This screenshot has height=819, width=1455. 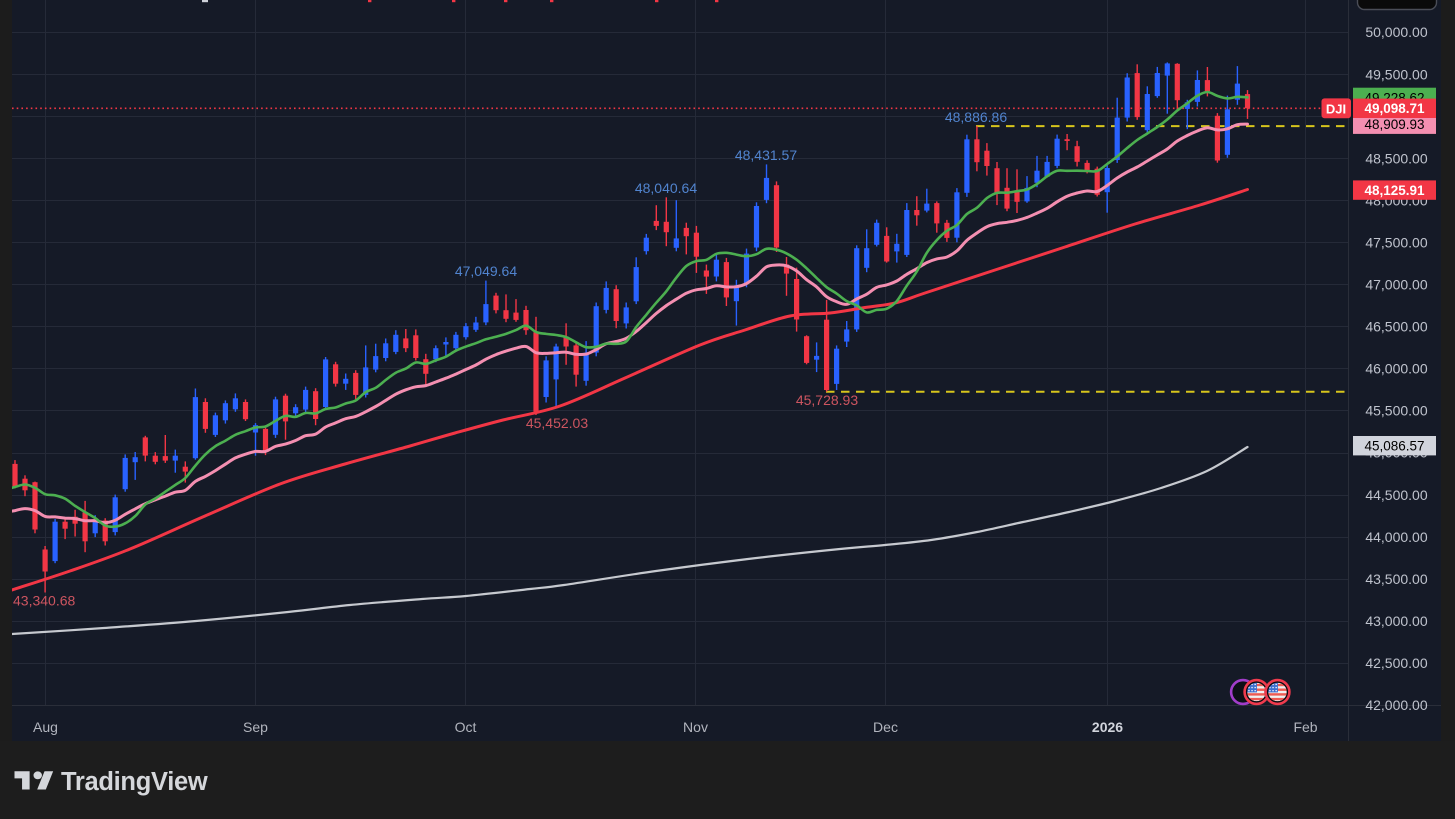 What do you see at coordinates (255, 727) in the screenshot?
I see `svg-text: Sep` at bounding box center [255, 727].